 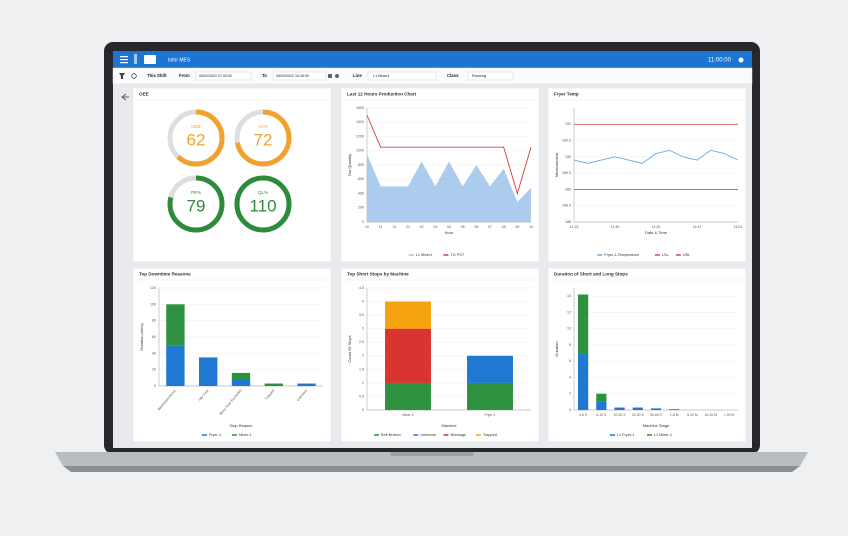 I want to click on x-tick-label: 03, so click(x=435, y=227).